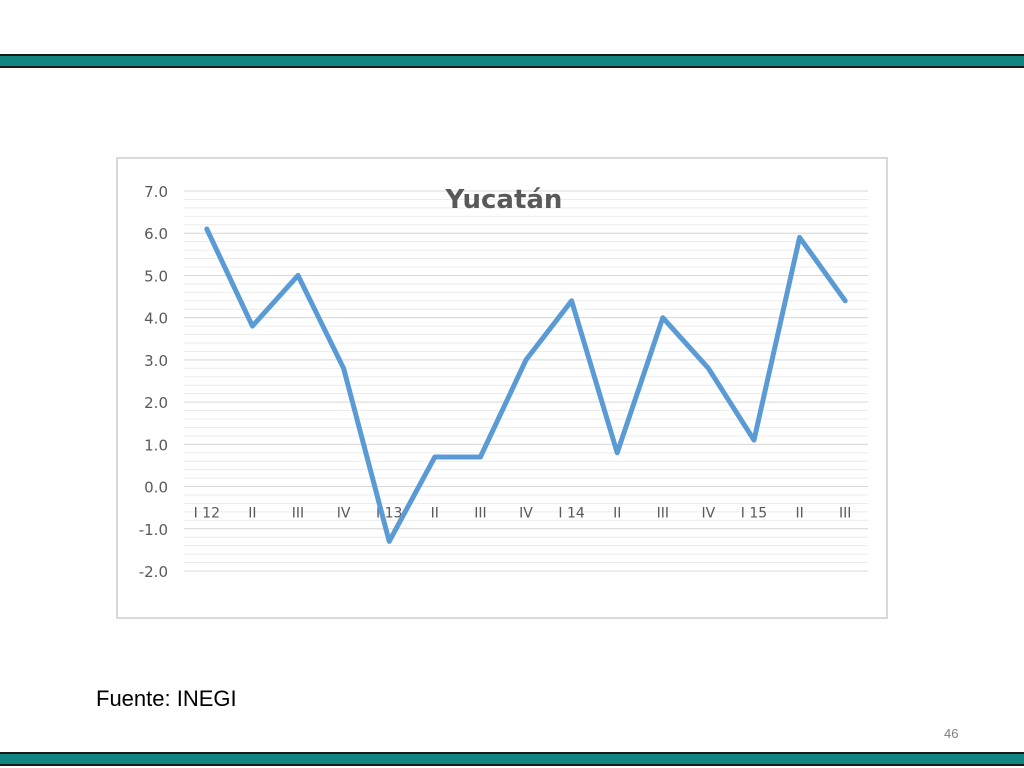  What do you see at coordinates (153, 572) in the screenshot?
I see `y-tick-label: -2.0` at bounding box center [153, 572].